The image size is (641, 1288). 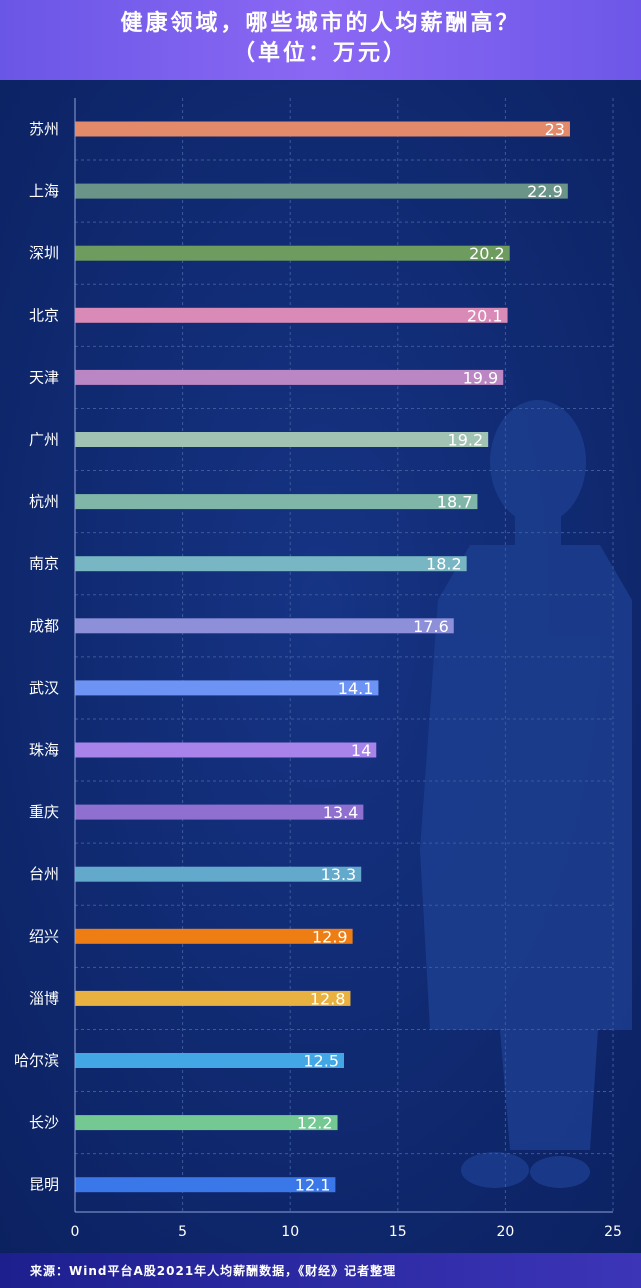 What do you see at coordinates (75, 1232) in the screenshot?
I see `x-tick-label: 0` at bounding box center [75, 1232].